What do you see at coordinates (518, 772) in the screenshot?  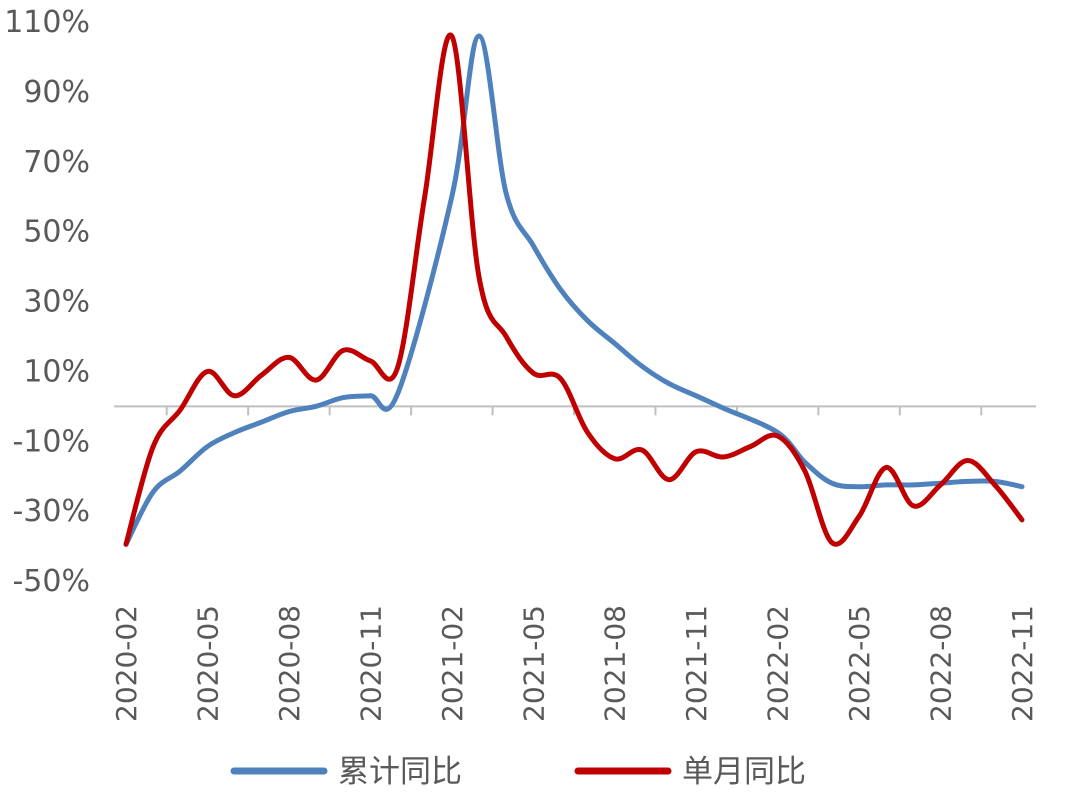 I see `legend: 累计同比 单月同比` at bounding box center [518, 772].